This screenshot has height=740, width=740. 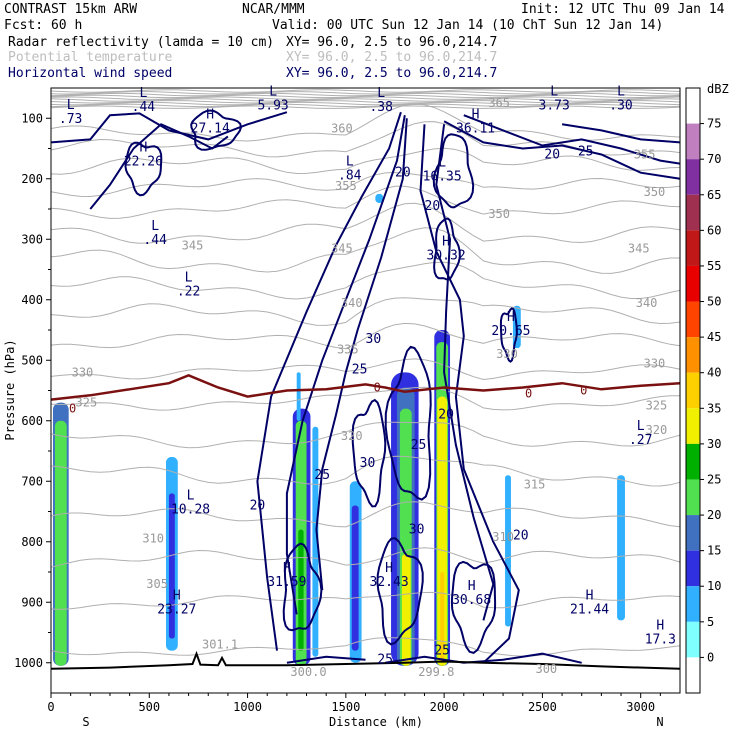 I want to click on wind-extremum-value: .73, so click(x=70, y=119).